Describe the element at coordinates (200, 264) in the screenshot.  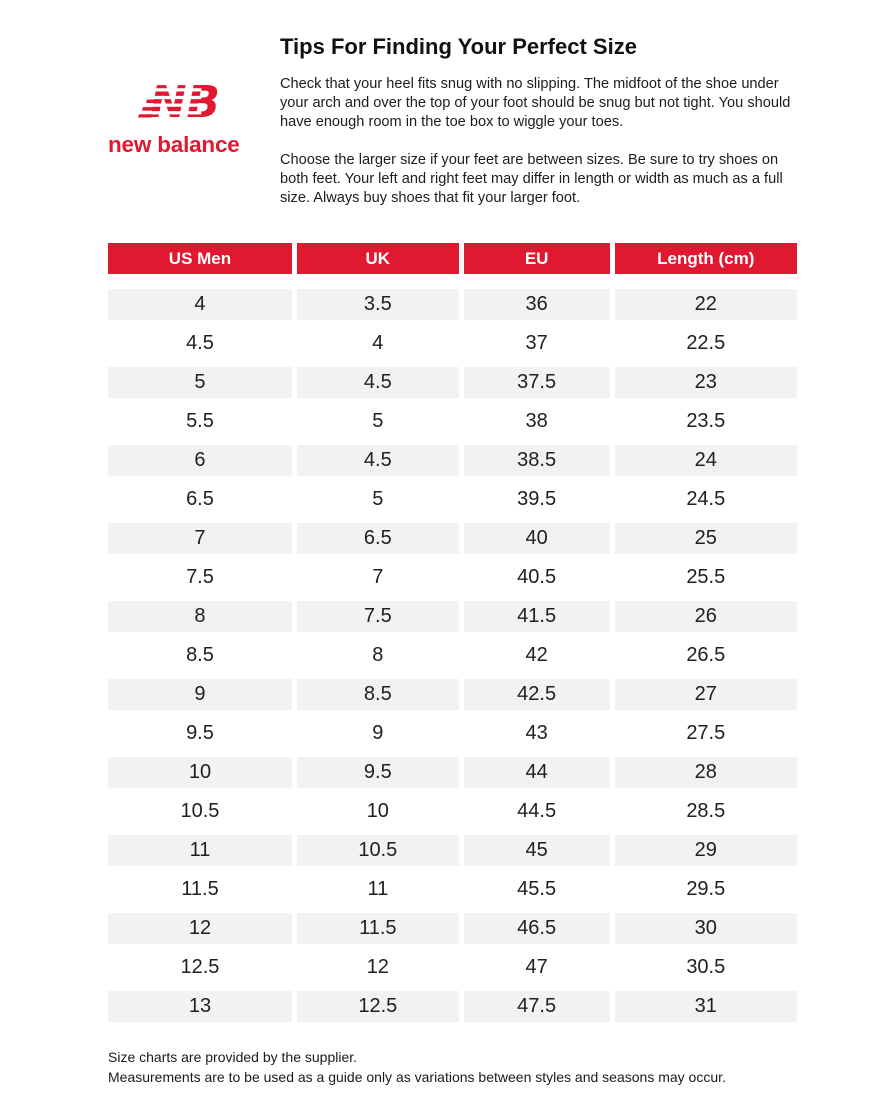
I see `column-header-us-men: US Men` at that location.